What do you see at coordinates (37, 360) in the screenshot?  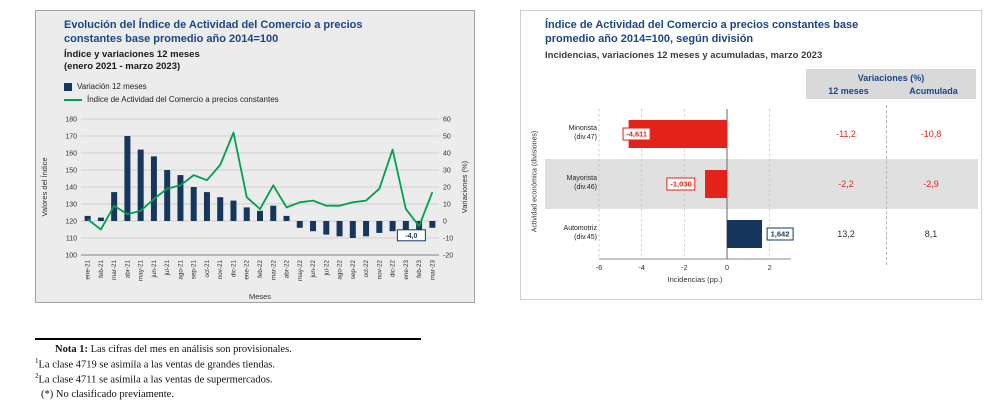 I see `footnote-2-sup: 1` at bounding box center [37, 360].